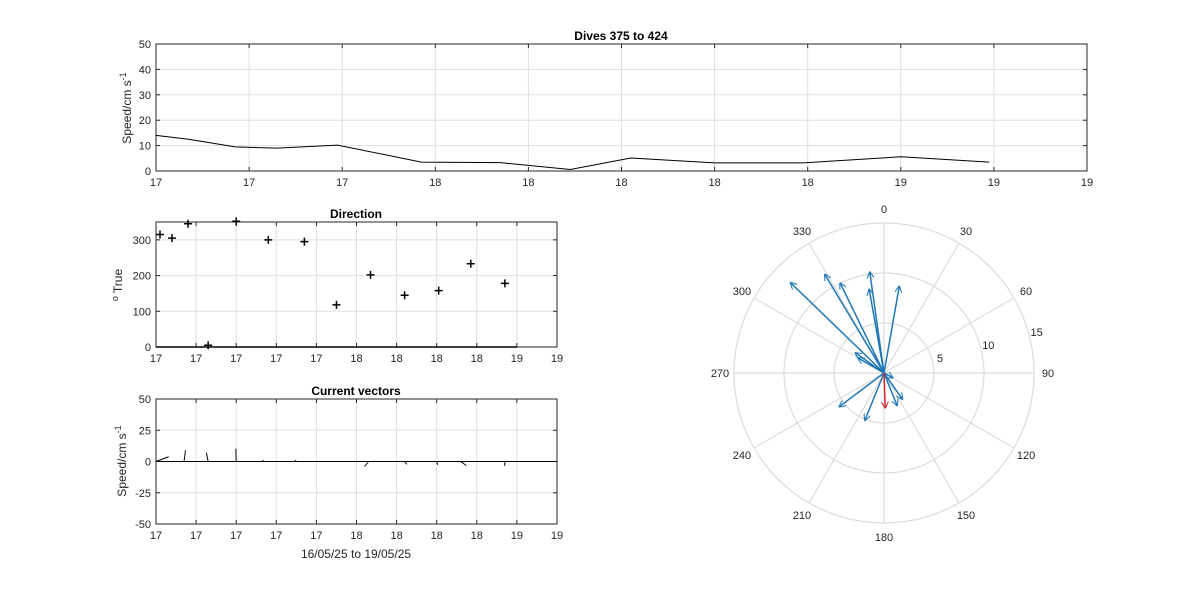  What do you see at coordinates (148, 348) in the screenshot?
I see `direction-y-tick-label: 0` at bounding box center [148, 348].